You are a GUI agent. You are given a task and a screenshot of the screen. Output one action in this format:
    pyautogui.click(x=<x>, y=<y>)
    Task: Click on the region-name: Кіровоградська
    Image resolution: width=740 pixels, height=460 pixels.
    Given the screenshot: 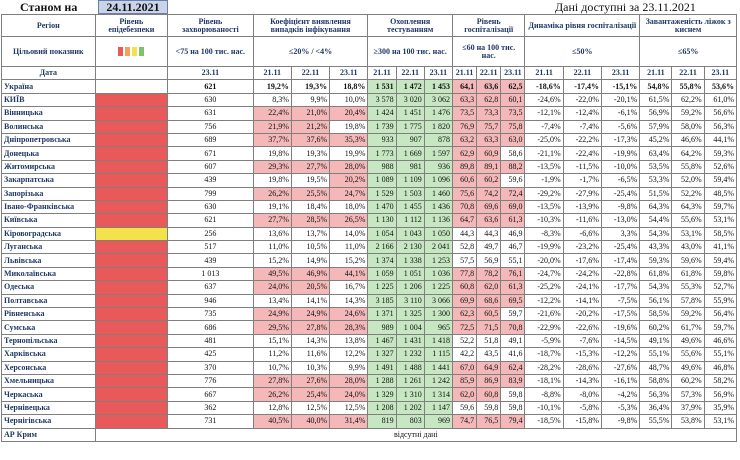 What is the action you would take?
    pyautogui.click(x=48, y=234)
    